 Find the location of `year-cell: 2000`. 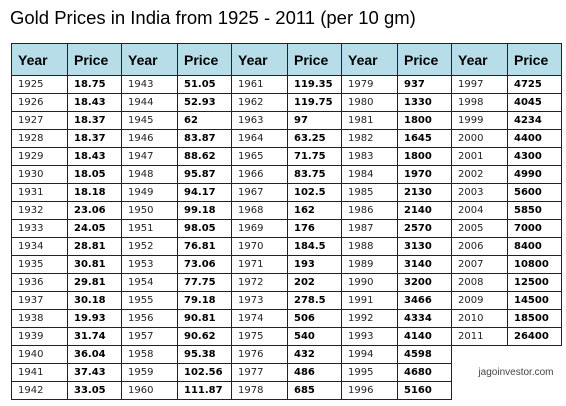

year-cell: 2000 is located at coordinates (479, 138).